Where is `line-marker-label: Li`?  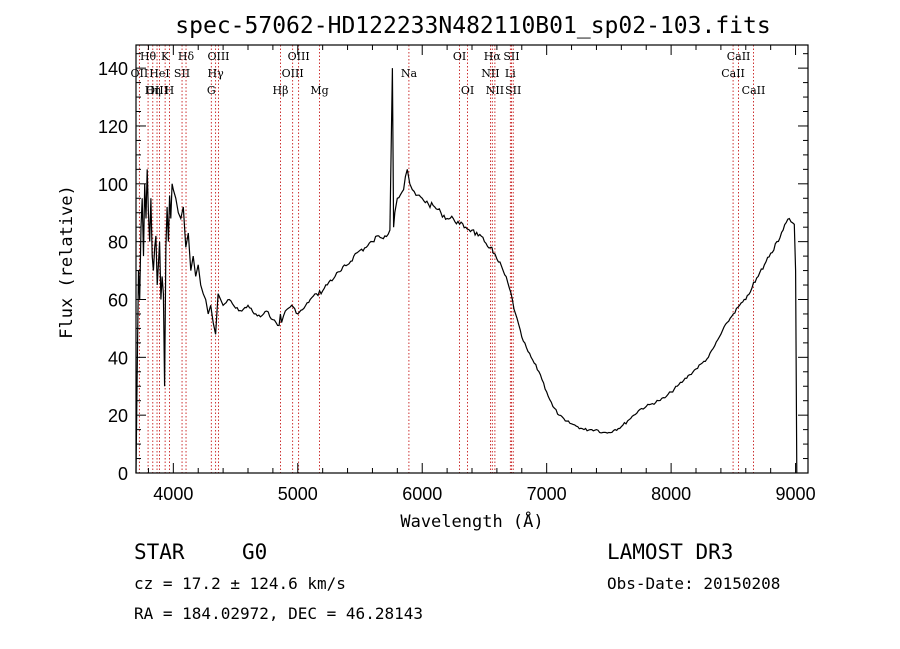 line-marker-label: Li is located at coordinates (510, 73).